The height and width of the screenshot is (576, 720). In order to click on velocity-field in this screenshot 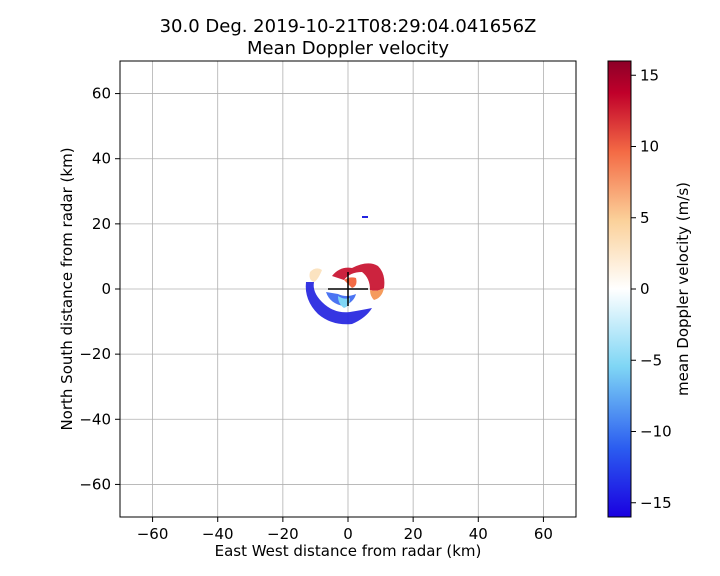, I will do `click(345, 270)`.